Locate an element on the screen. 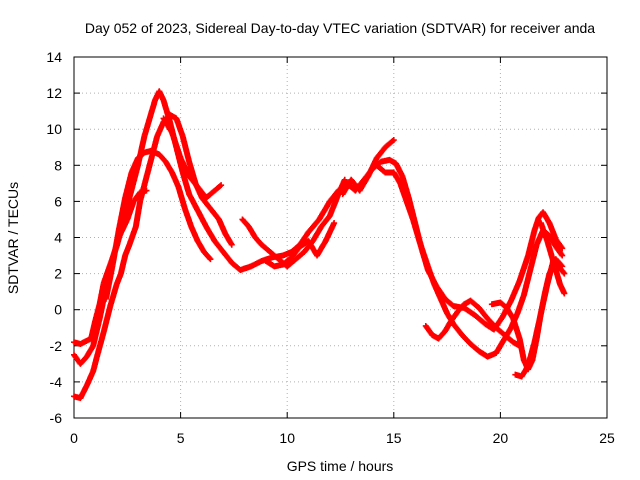 The height and width of the screenshot is (480, 640). y-tick-label: -2 is located at coordinates (56, 346).